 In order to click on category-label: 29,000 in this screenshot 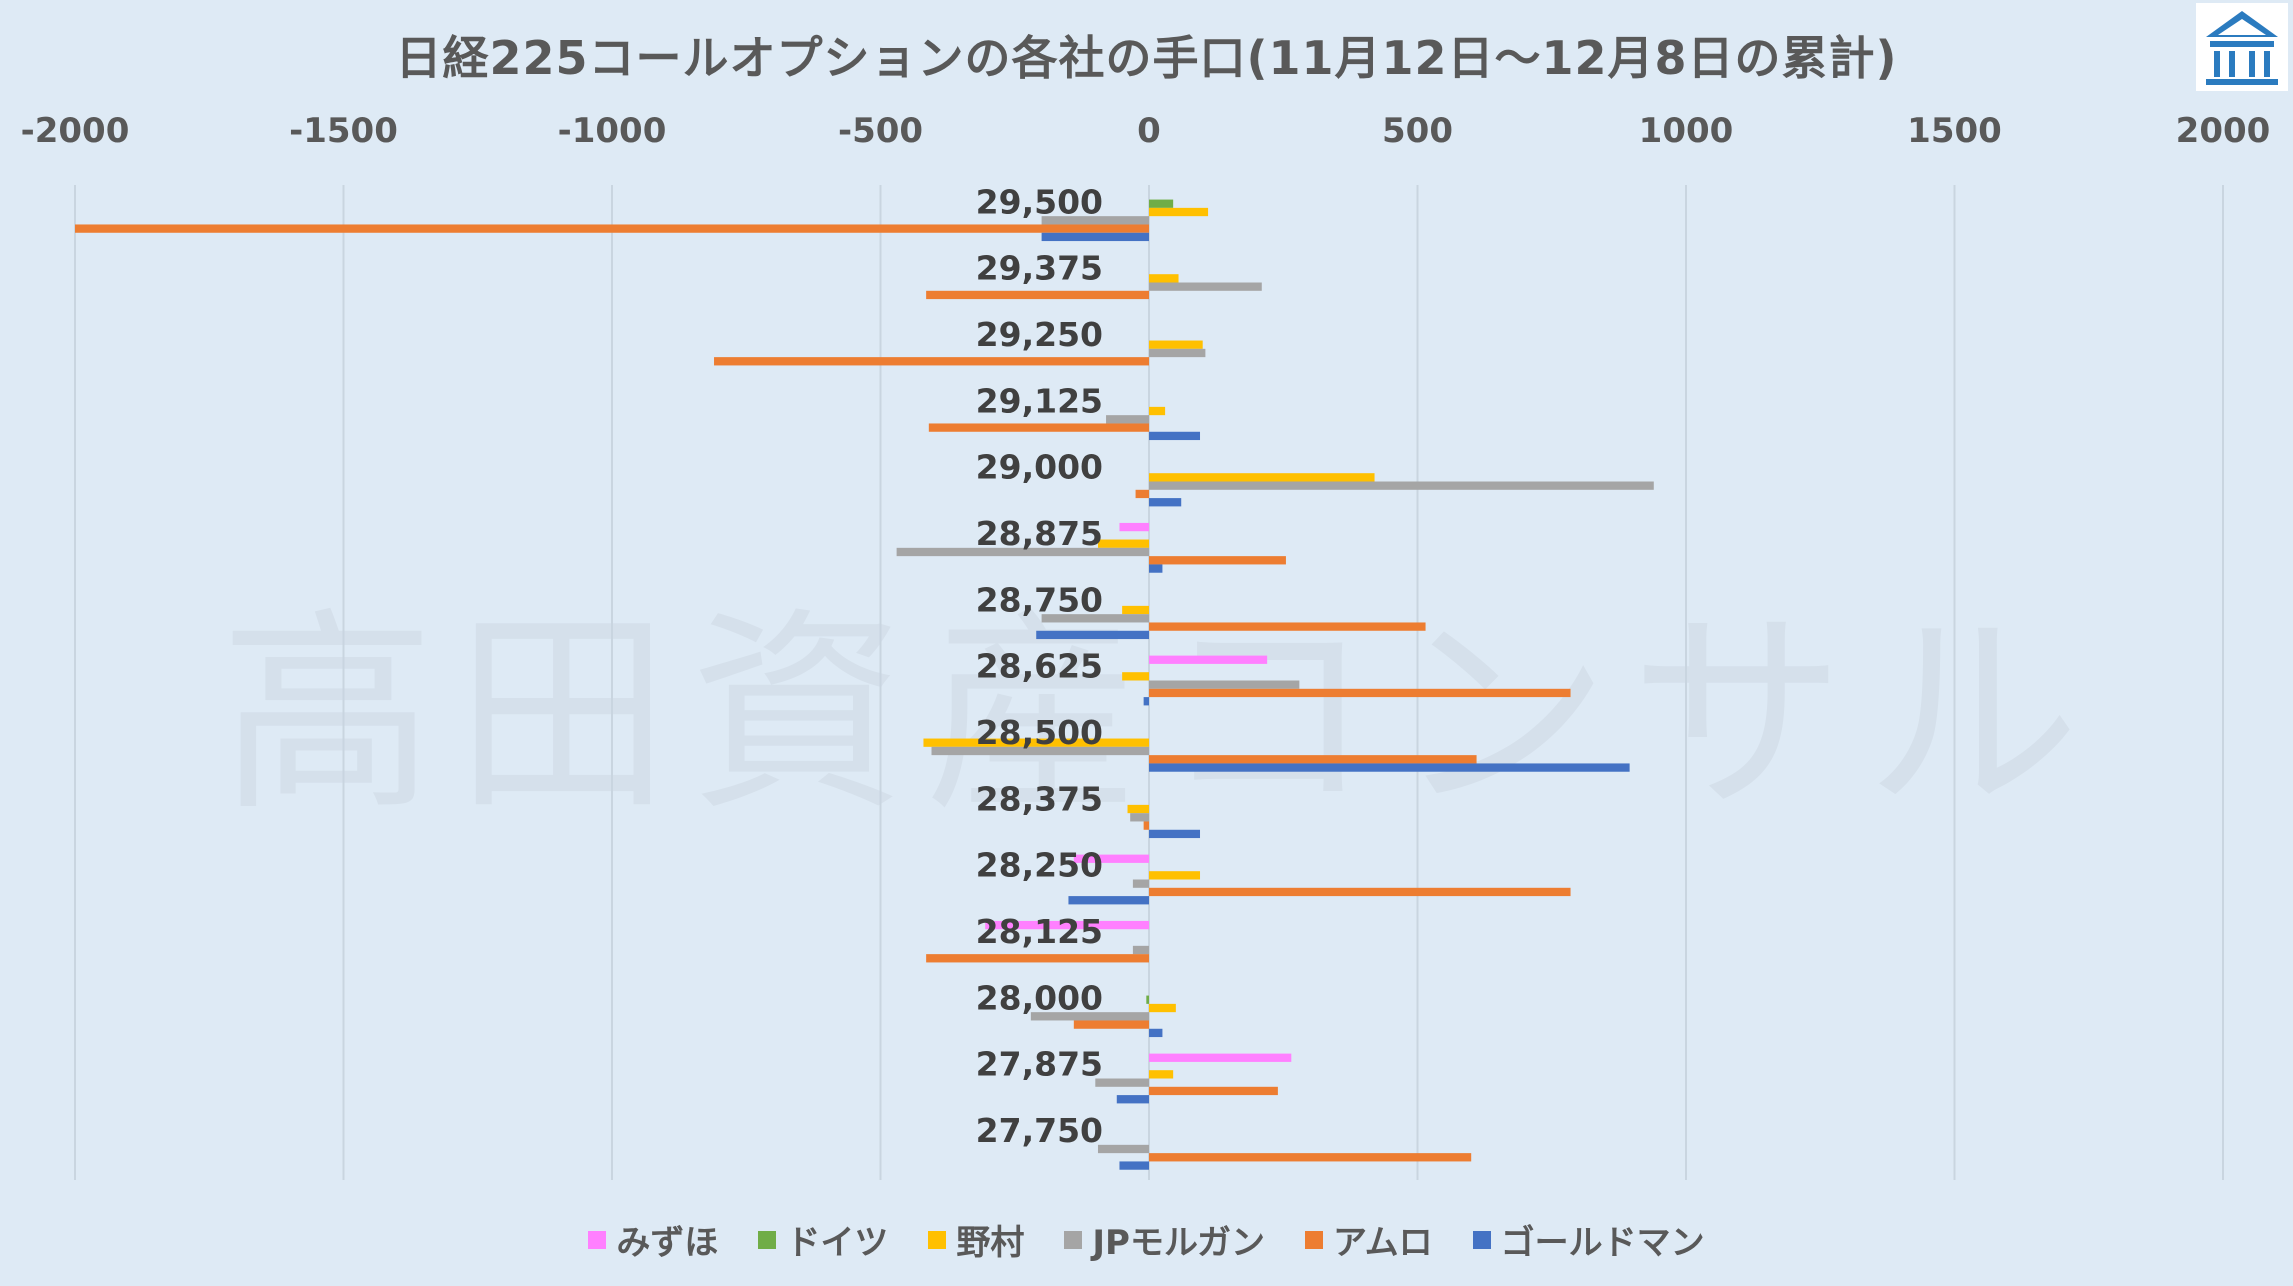, I will do `click(1039, 467)`.